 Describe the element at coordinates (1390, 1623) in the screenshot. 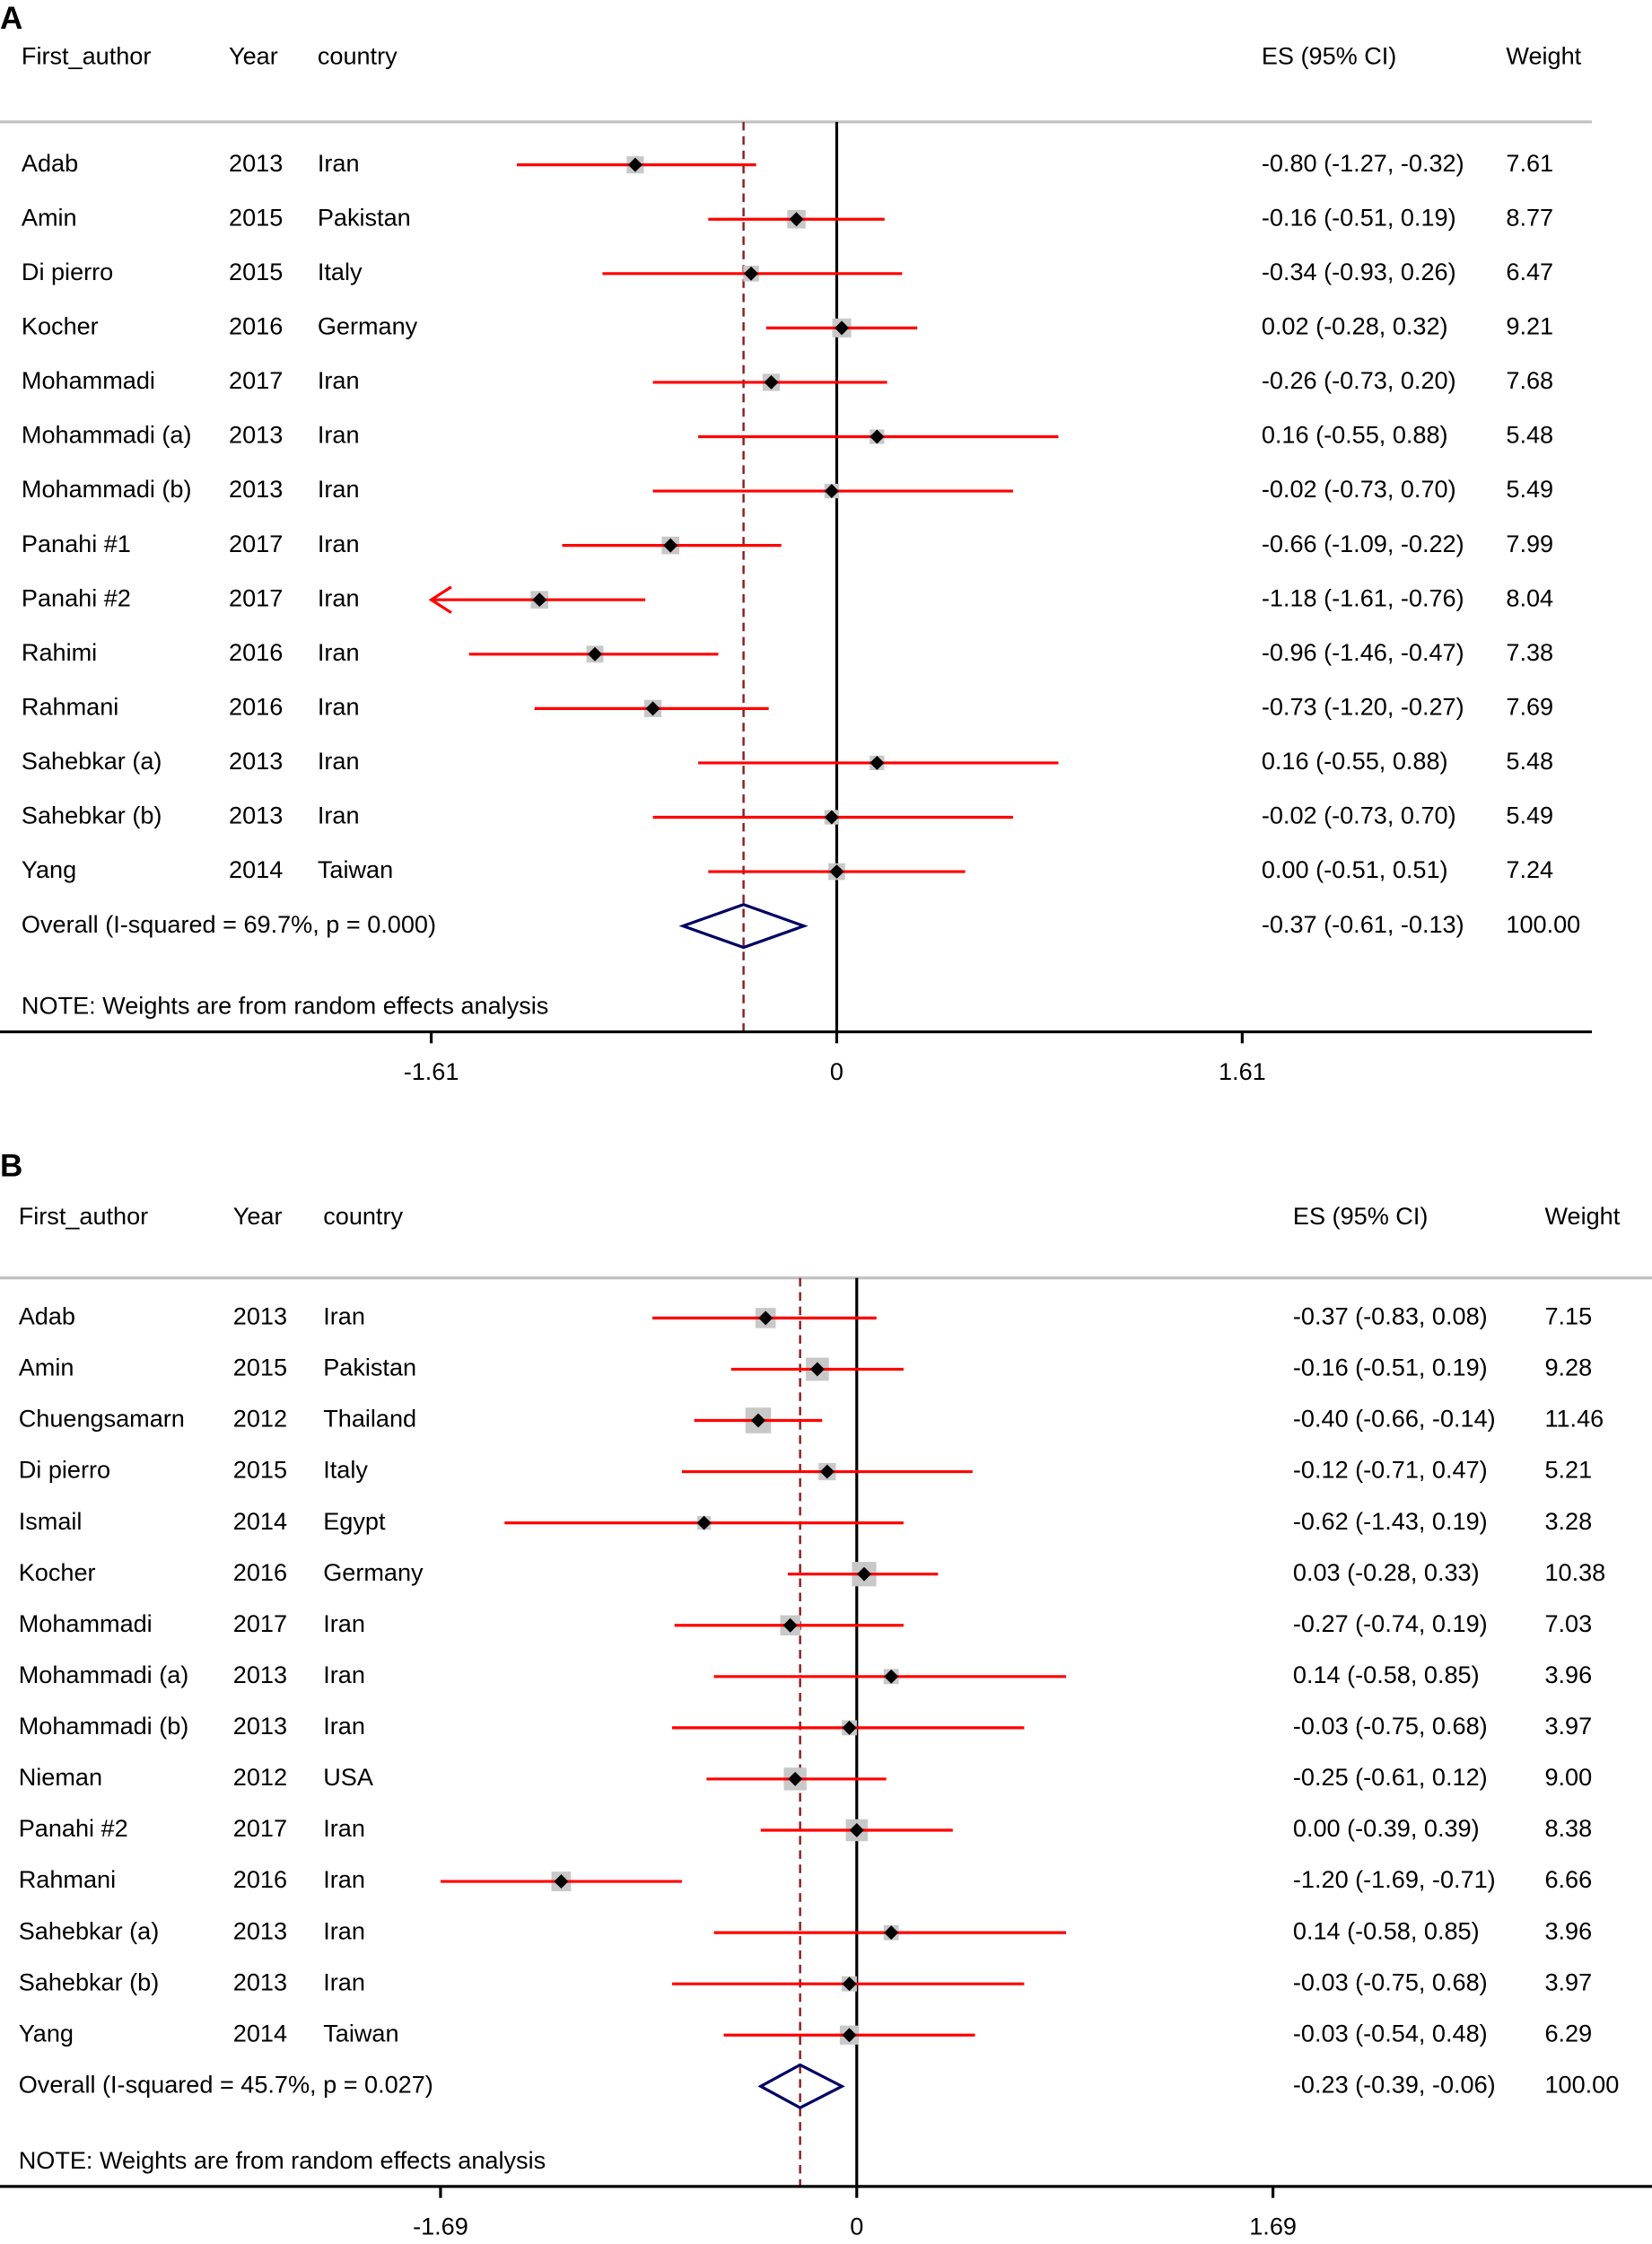

I see `study-effect-size: -0.27 (-0.74, 0.19)` at that location.